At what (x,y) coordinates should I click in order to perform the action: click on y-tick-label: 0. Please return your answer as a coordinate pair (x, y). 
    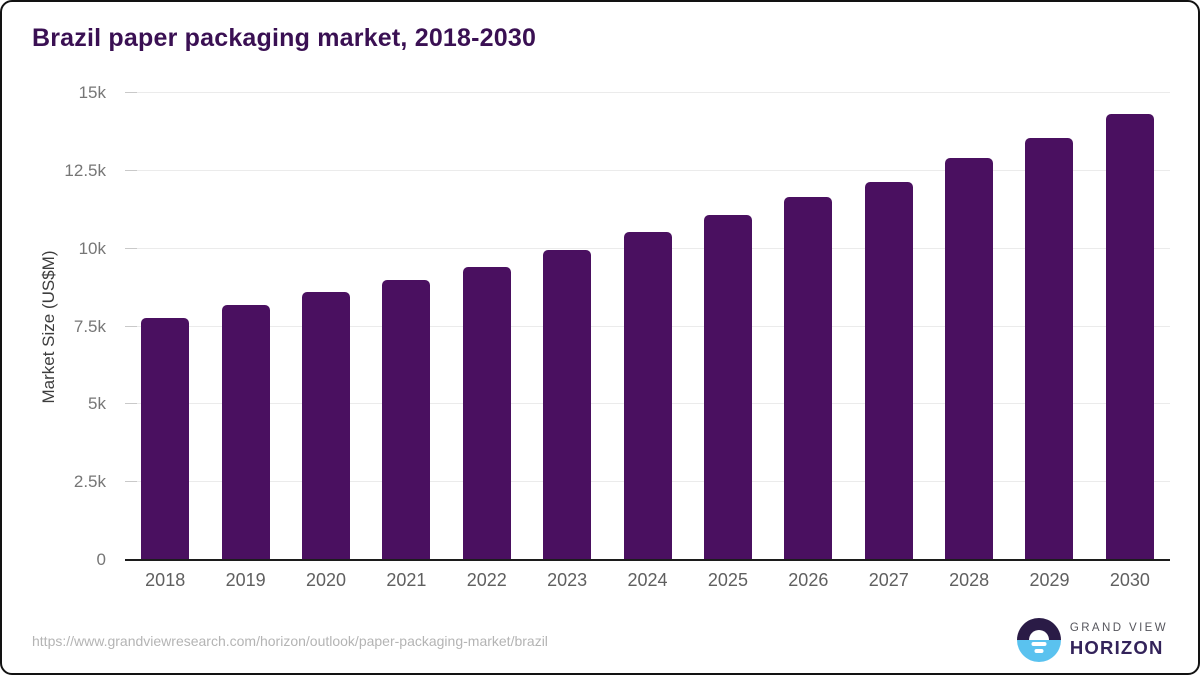
    Looking at the image, I should click on (101, 559).